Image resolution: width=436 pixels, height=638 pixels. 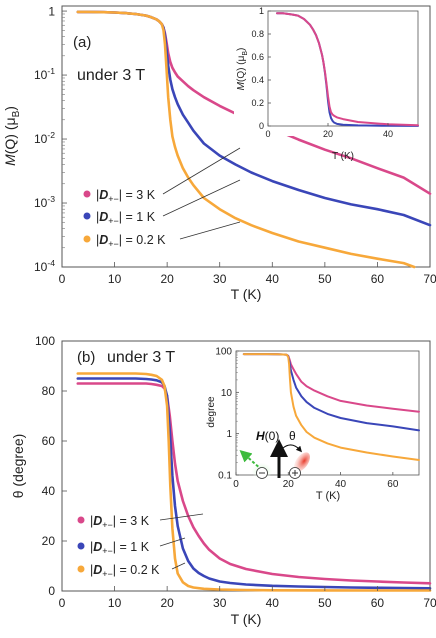 What do you see at coordinates (18, 466) in the screenshot?
I see `panel-b-y-axis-label: θ (degree)` at bounding box center [18, 466].